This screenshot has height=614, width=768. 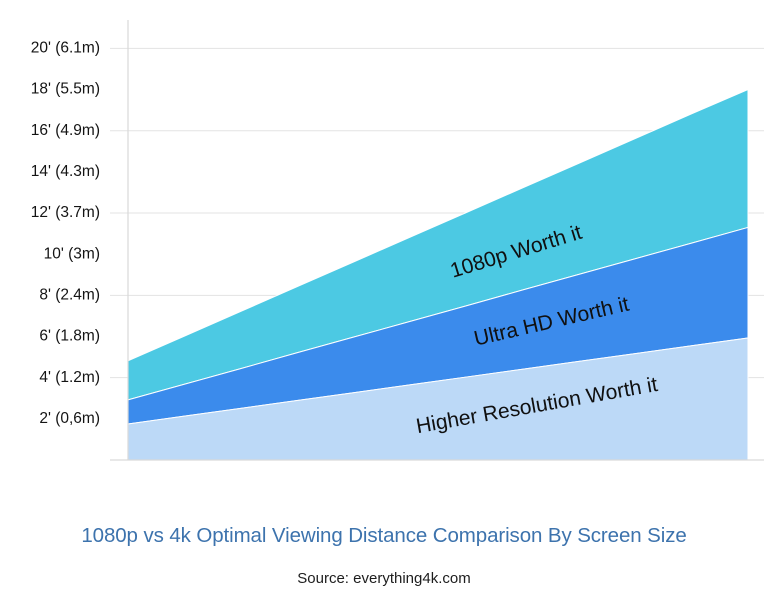 I want to click on y-axis-tick-label: 4' (1.2m), so click(x=69, y=377).